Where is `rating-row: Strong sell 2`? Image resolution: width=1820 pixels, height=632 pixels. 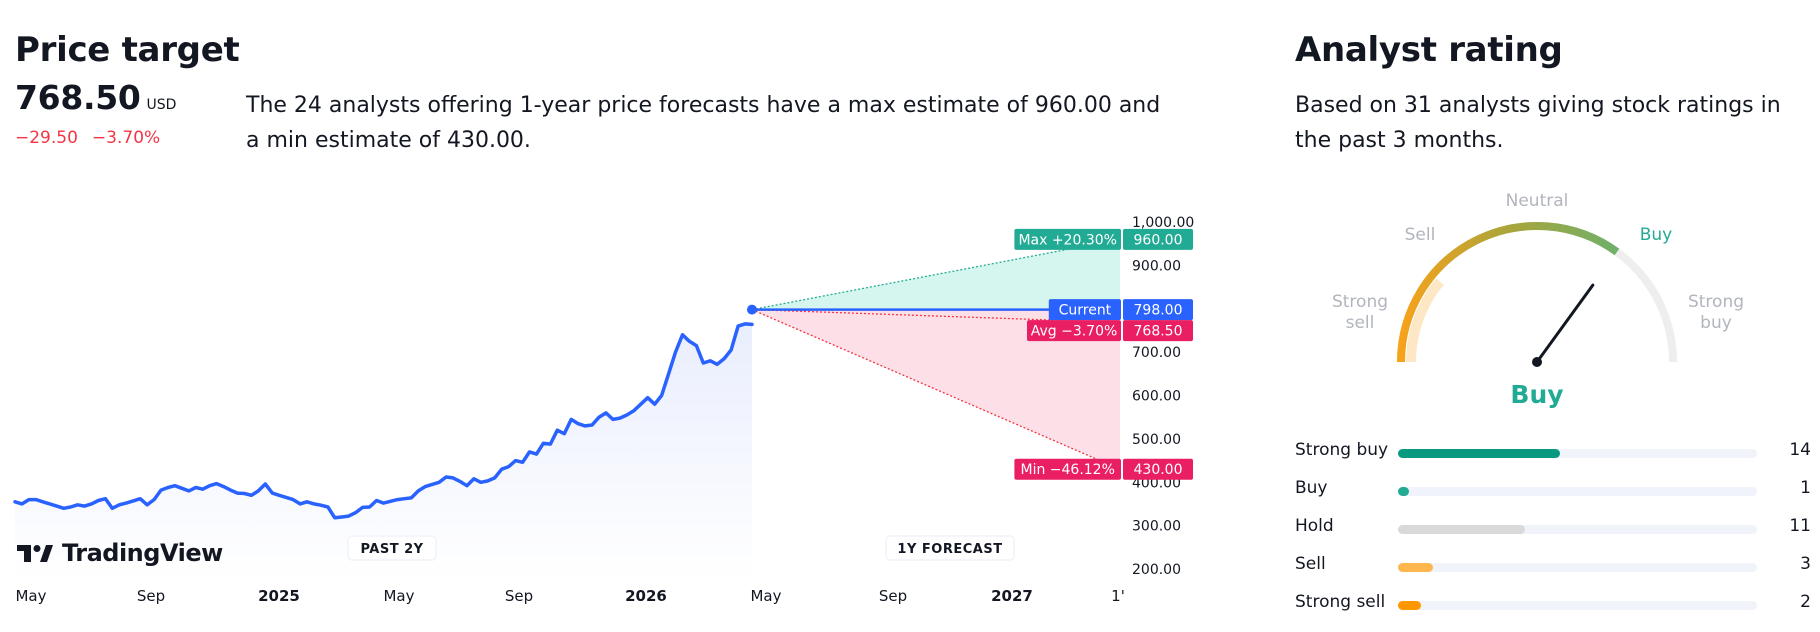 rating-row: Strong sell 2 is located at coordinates (1553, 605).